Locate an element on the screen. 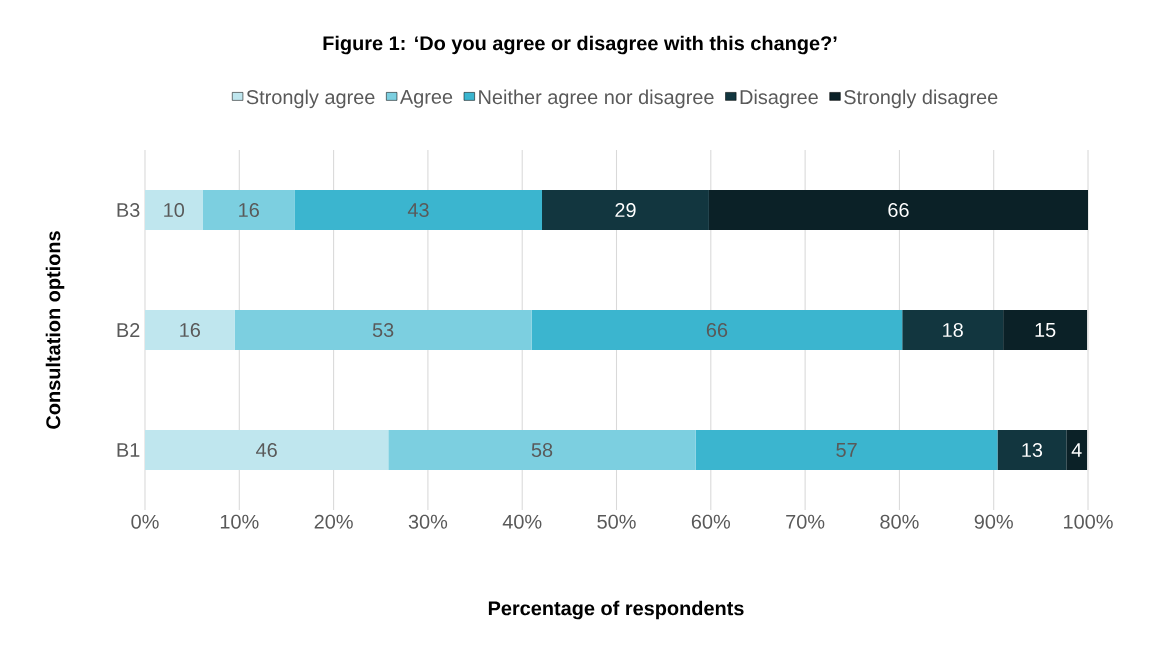 This screenshot has width=1160, height=647. legend-label: Disagree is located at coordinates (779, 99).